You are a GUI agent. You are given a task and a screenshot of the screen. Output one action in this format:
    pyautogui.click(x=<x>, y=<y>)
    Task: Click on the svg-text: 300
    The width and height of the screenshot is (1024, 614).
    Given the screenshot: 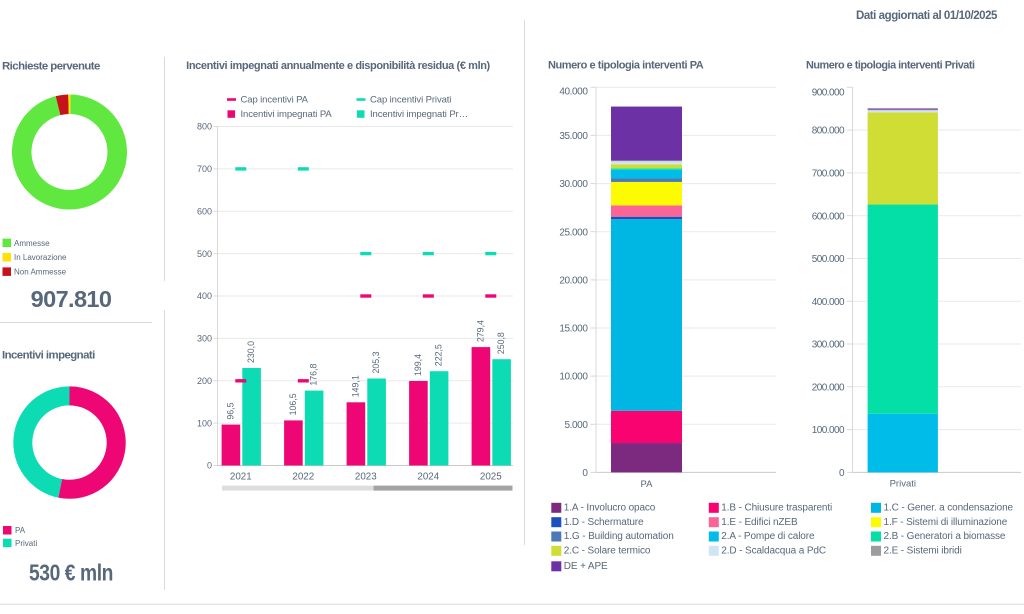 What is the action you would take?
    pyautogui.click(x=204, y=339)
    